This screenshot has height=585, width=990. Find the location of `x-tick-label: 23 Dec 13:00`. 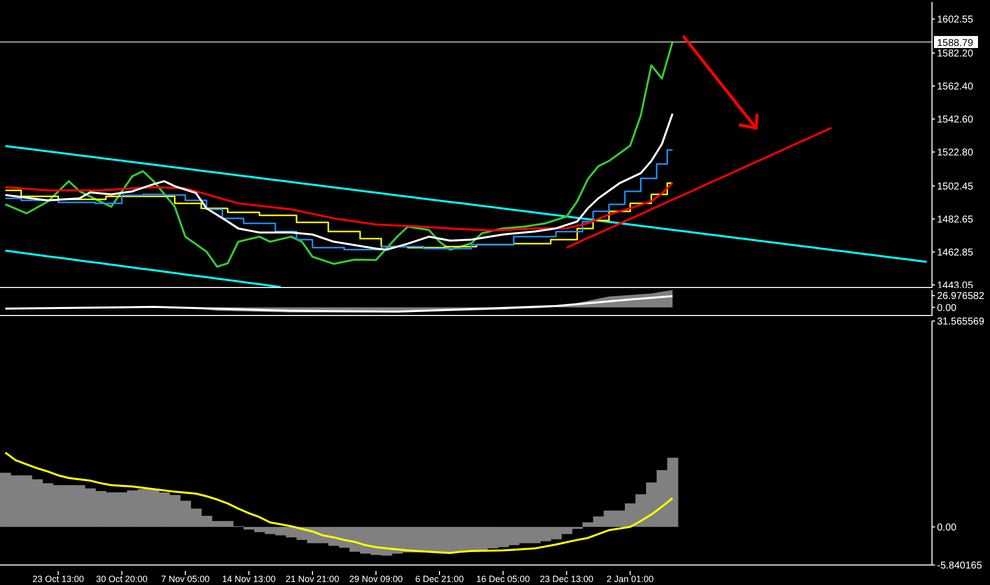

x-tick-label: 23 Dec 13:00 is located at coordinates (567, 579).